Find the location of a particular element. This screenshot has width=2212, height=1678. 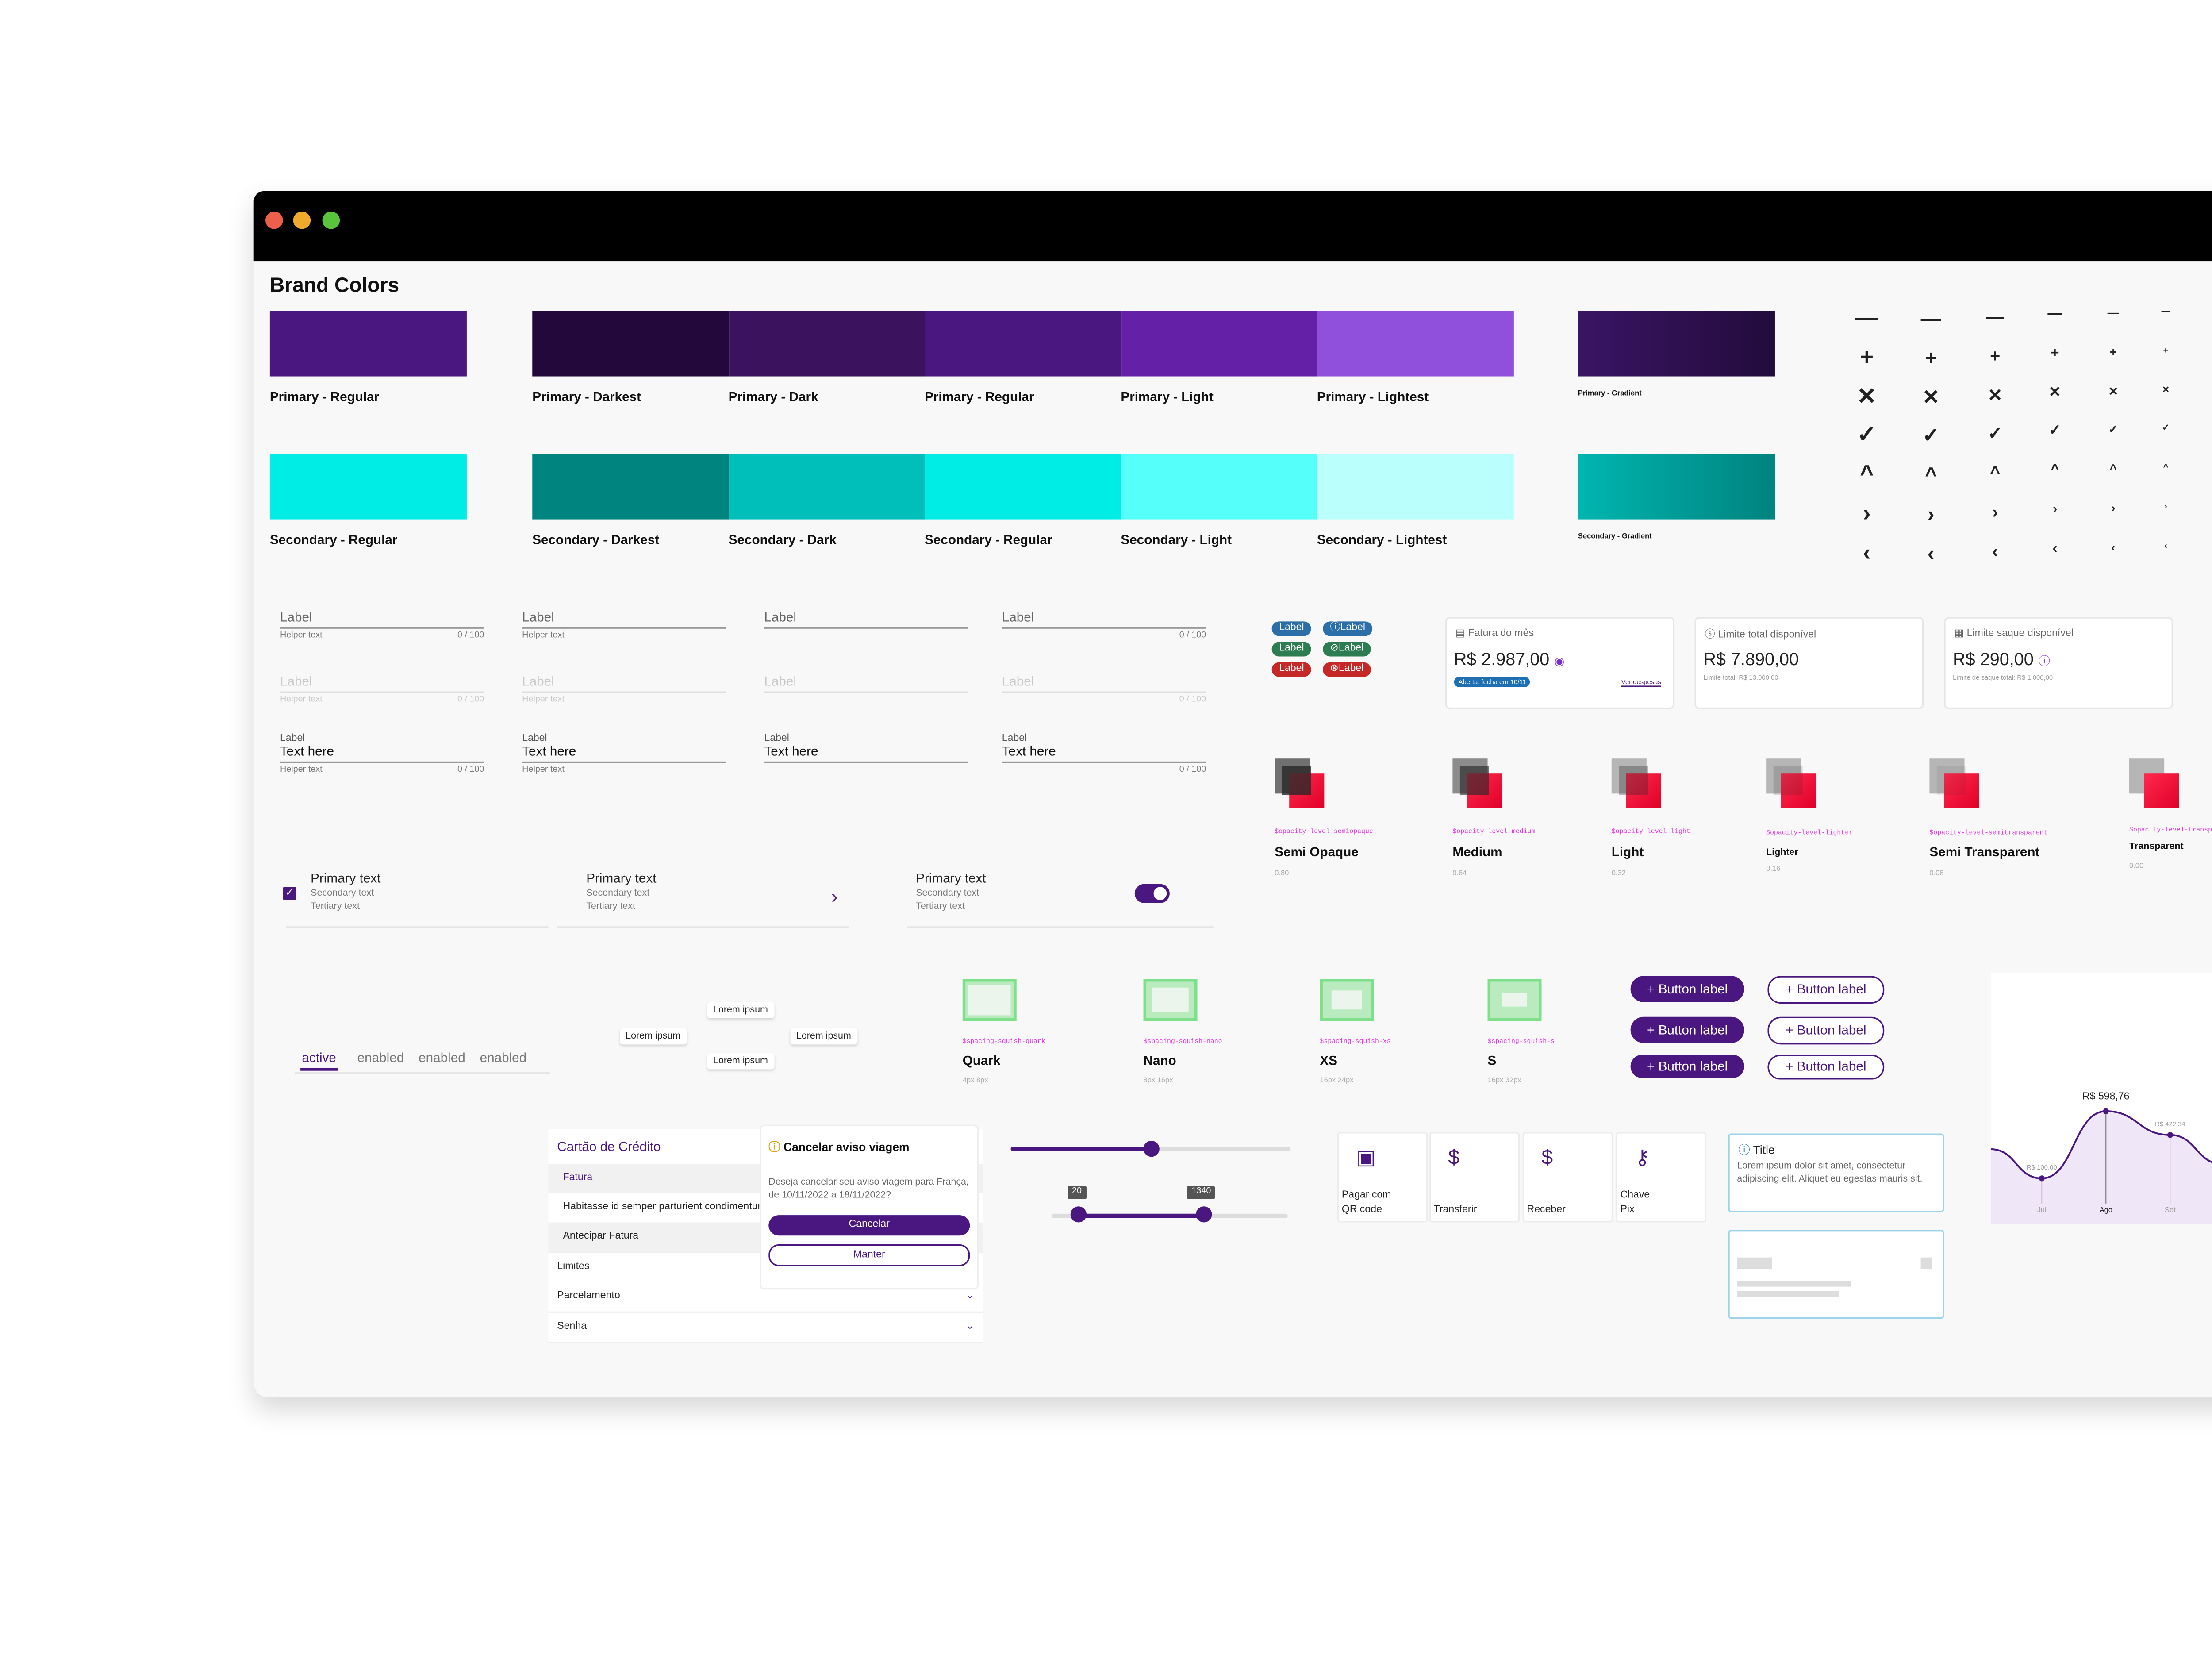

eye-icon: ◉ is located at coordinates (1560, 661).